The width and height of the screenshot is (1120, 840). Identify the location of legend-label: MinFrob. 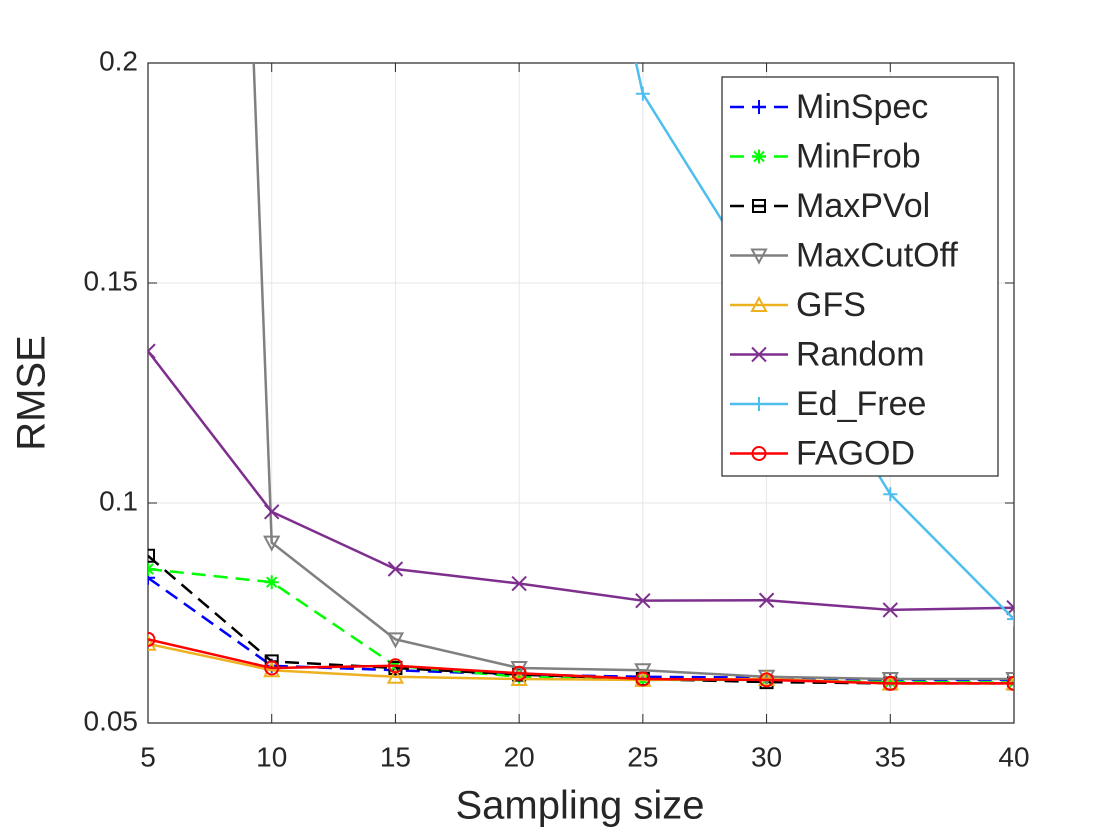
(858, 156).